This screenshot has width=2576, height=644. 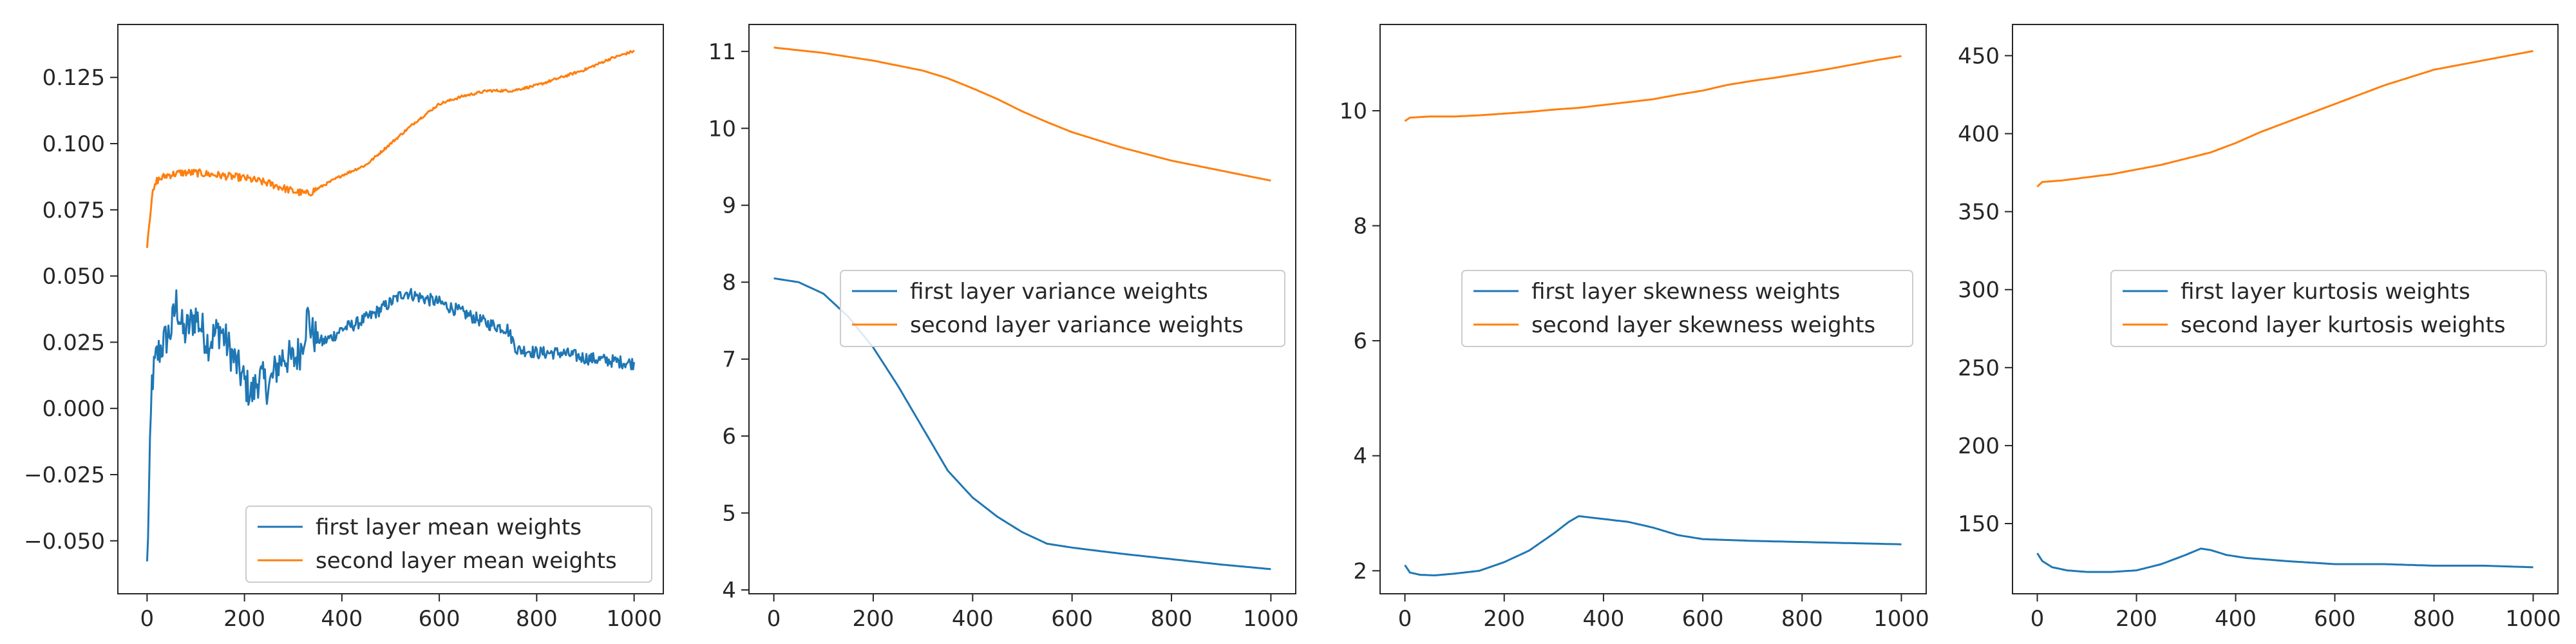 What do you see at coordinates (449, 527) in the screenshot?
I see `legend-entry: first layer mean weights` at bounding box center [449, 527].